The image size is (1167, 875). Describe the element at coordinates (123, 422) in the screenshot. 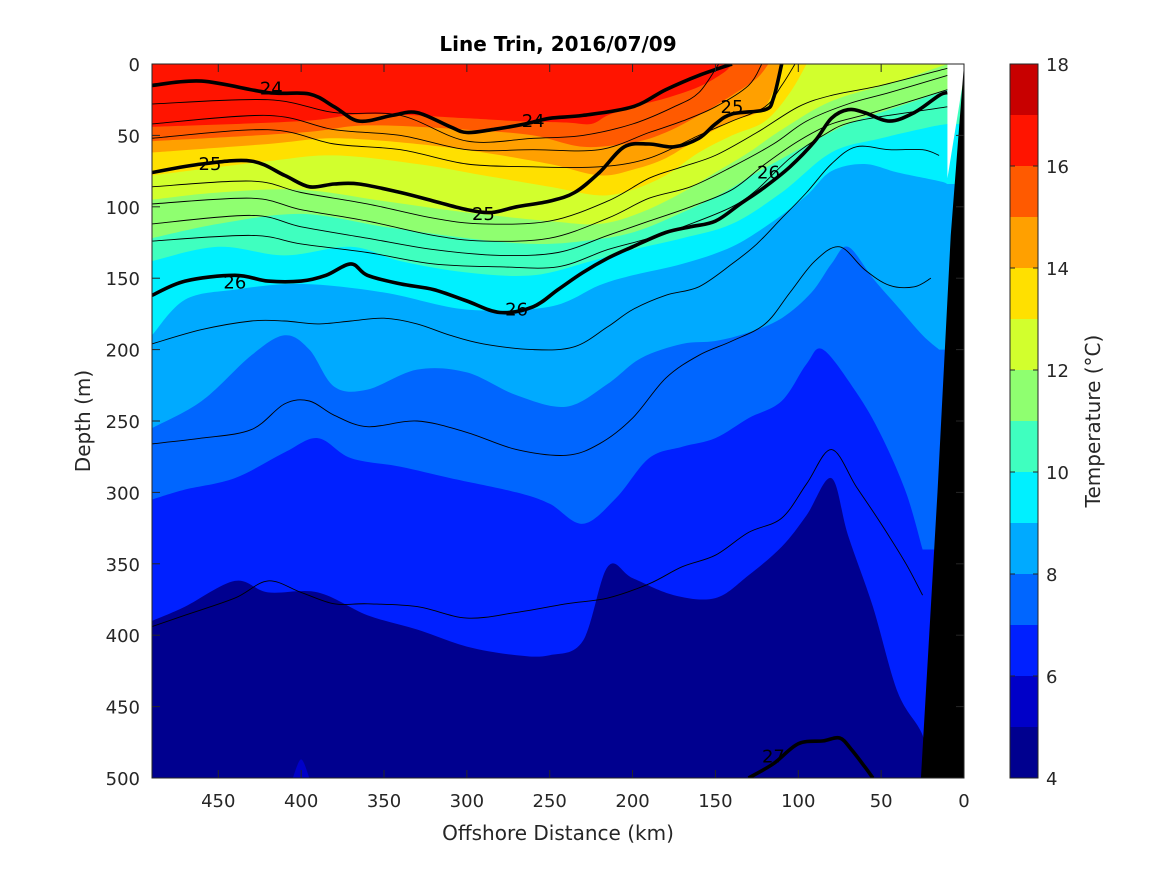

I see `y-tick-label: 250` at that location.